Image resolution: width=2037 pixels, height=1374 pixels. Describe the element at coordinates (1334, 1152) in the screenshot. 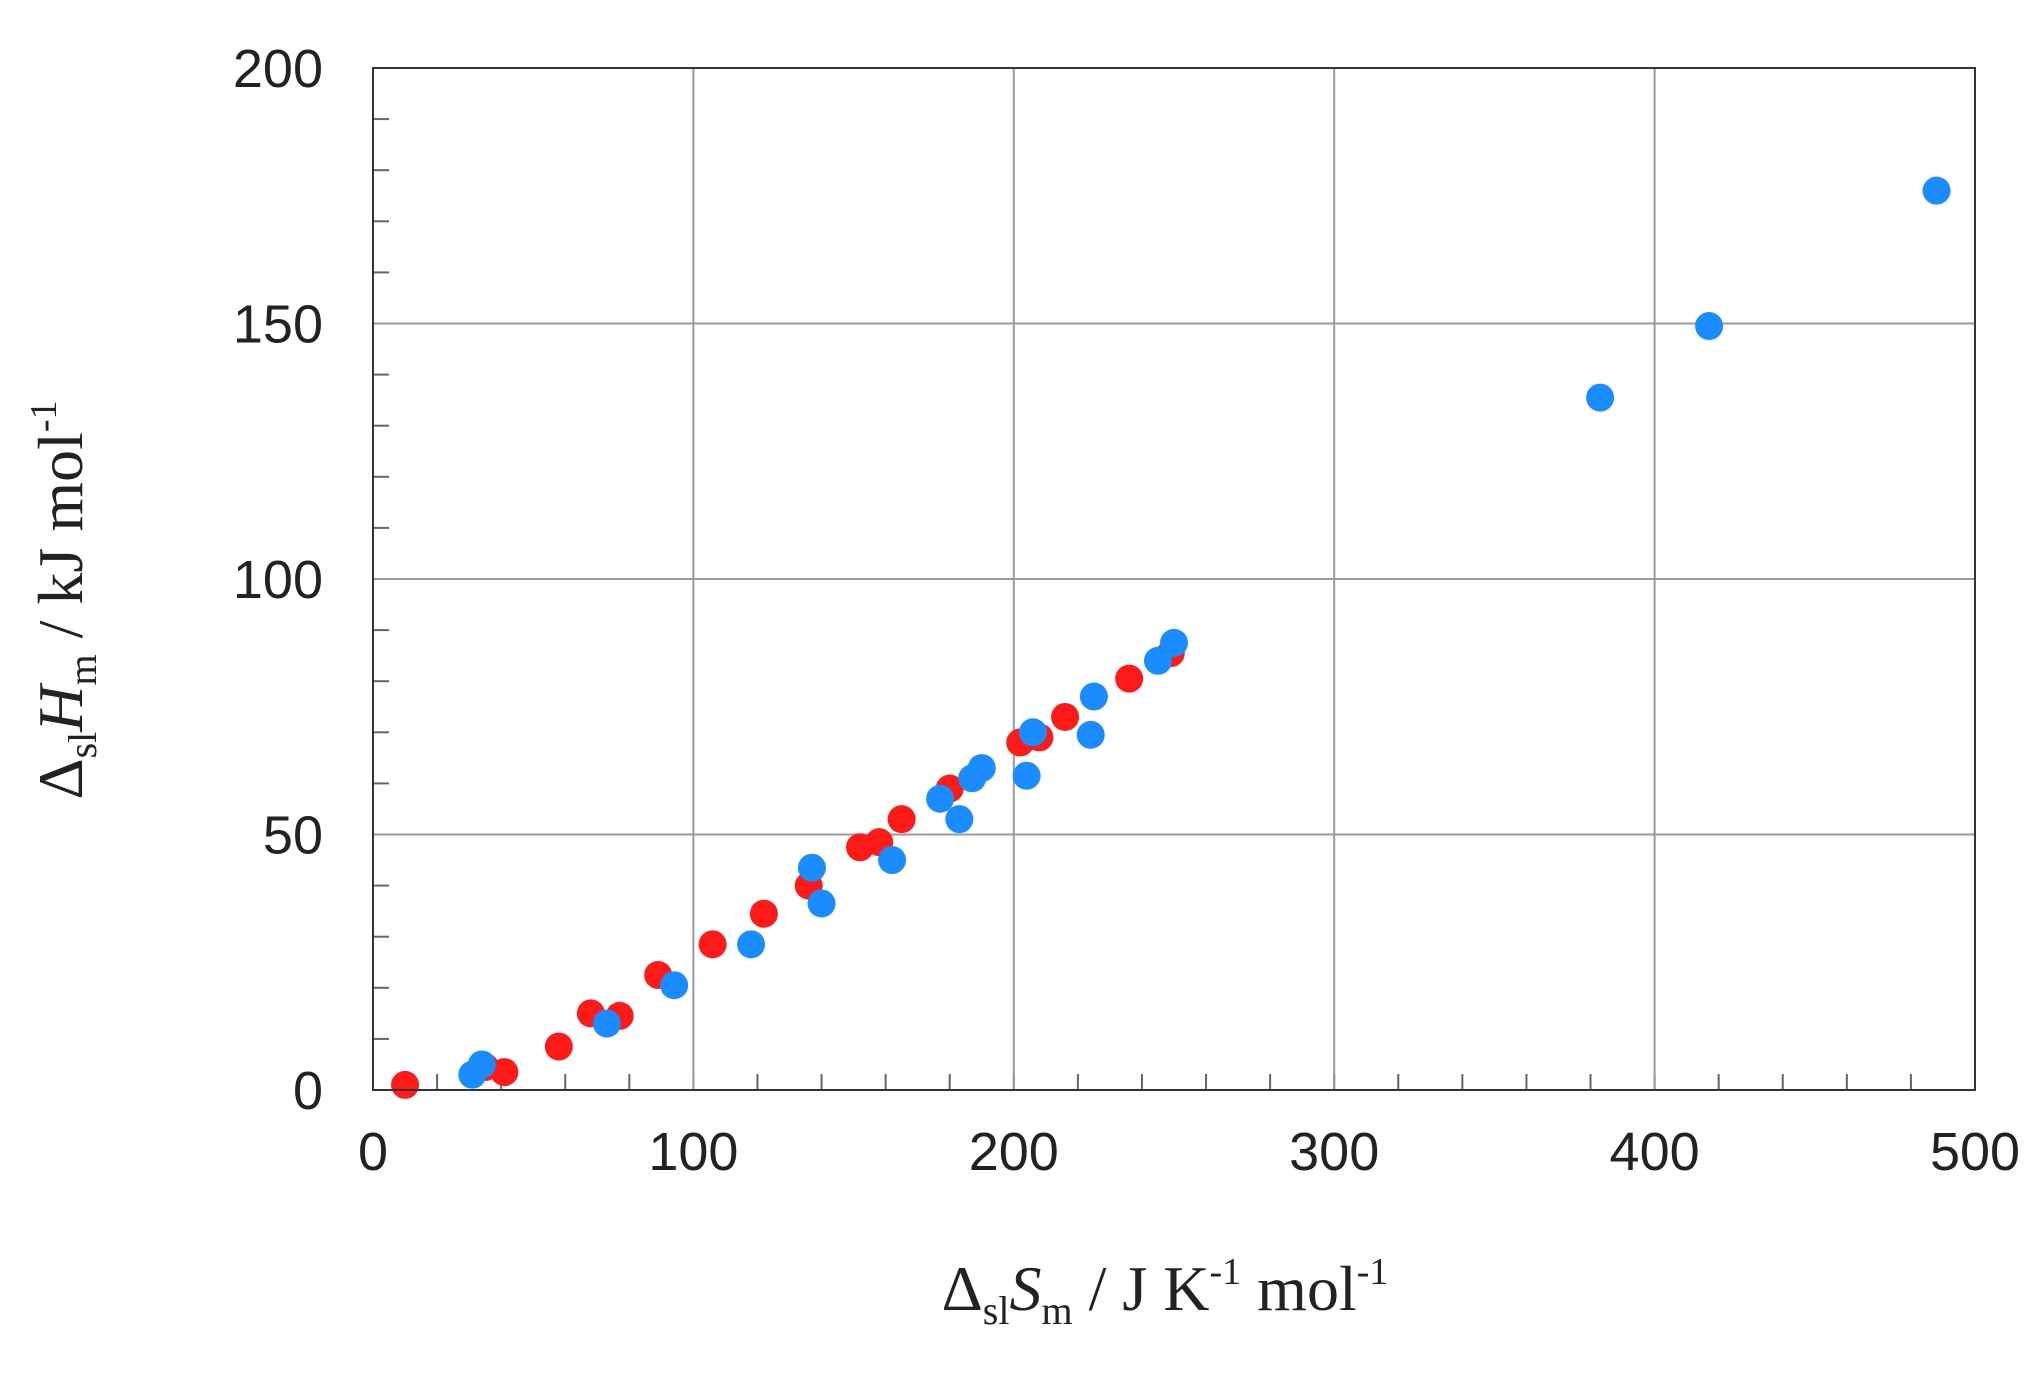

I see `x-tick-label: 300` at that location.